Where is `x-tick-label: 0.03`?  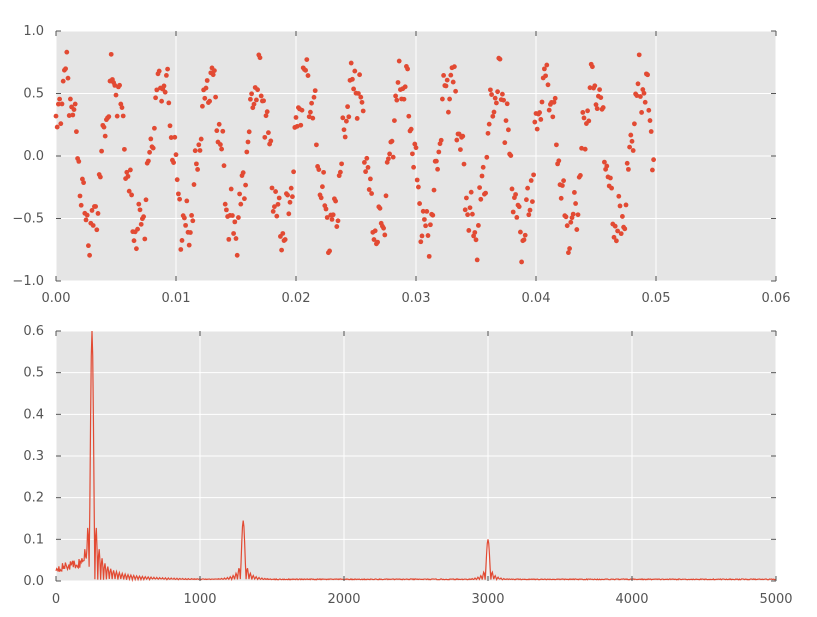 x-tick-label: 0.03 is located at coordinates (416, 298).